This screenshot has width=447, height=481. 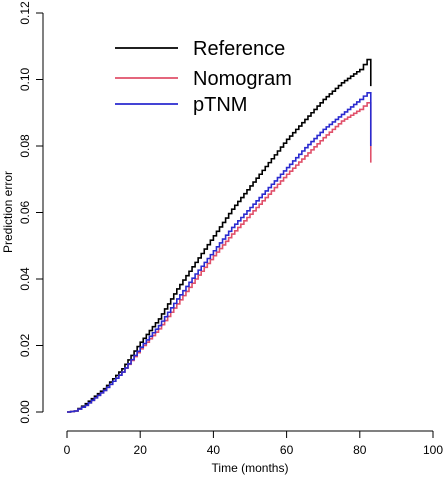 What do you see at coordinates (25, 79) in the screenshot?
I see `y-tick-label: 0.10` at bounding box center [25, 79].